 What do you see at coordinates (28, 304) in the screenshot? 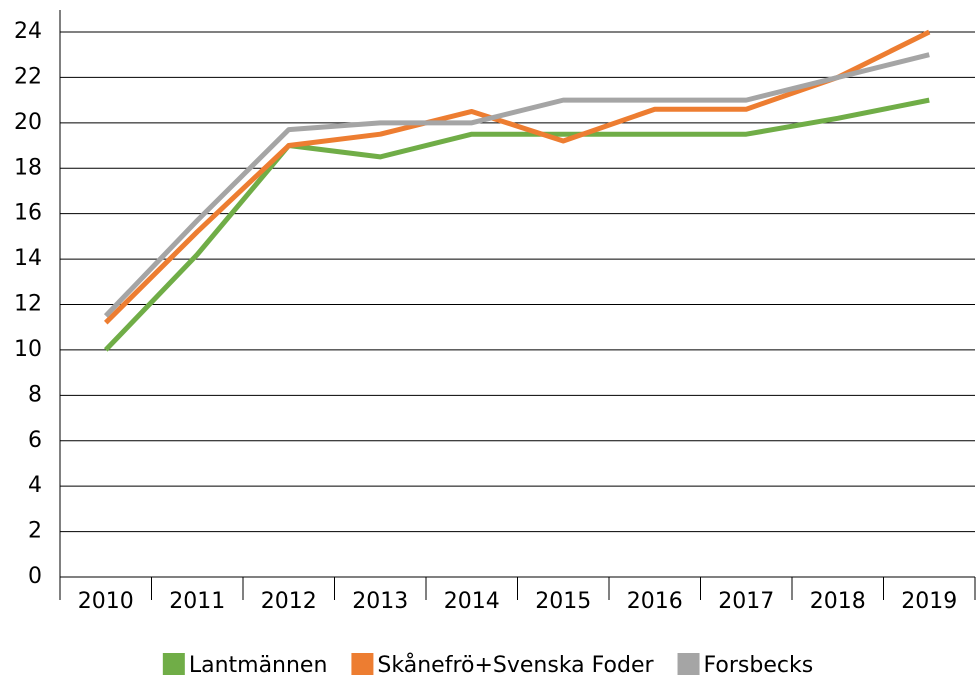
I see `y-tick-label: 12` at bounding box center [28, 304].